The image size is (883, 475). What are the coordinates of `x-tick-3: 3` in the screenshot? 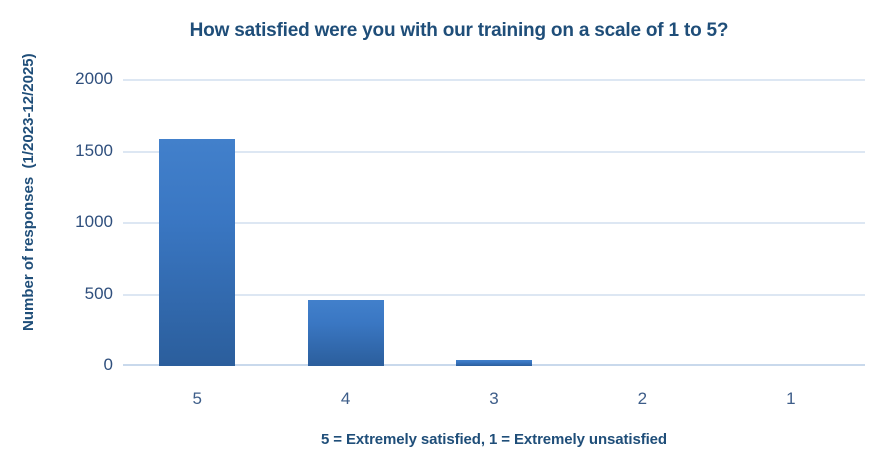 It's located at (494, 398).